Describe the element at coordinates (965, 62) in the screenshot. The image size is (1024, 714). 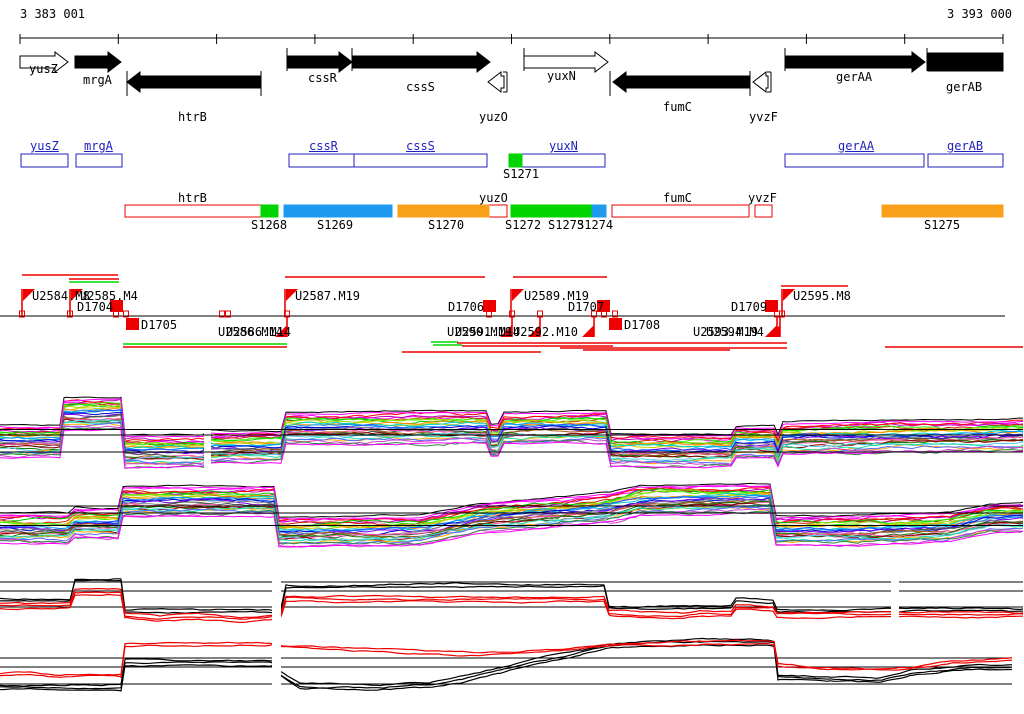
I see `gene-arrow-gerAB` at that location.